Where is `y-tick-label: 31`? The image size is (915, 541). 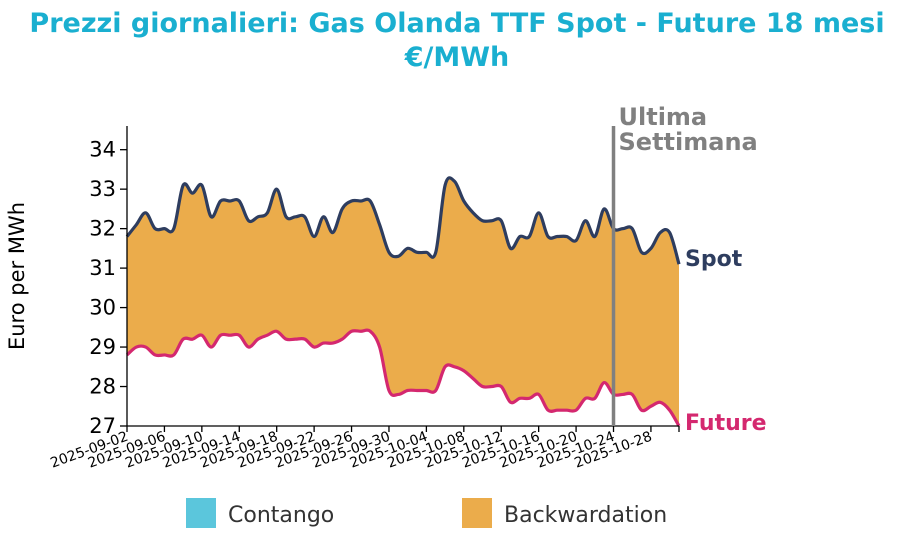
y-tick-label: 31 is located at coordinates (102, 268).